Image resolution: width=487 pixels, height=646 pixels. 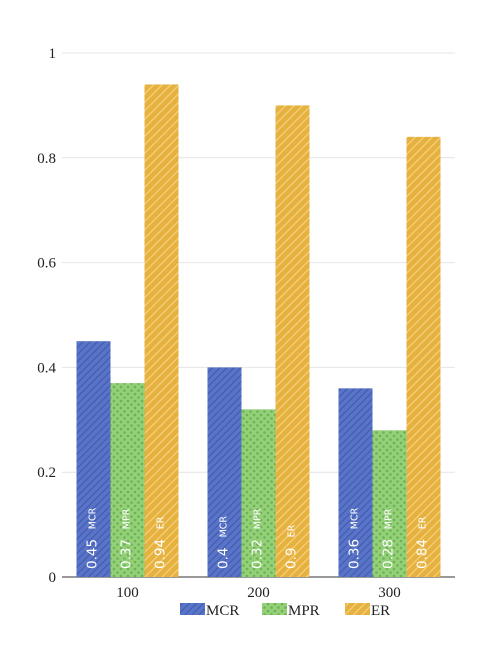 What do you see at coordinates (224, 558) in the screenshot?
I see `data-label-value: 0.4` at bounding box center [224, 558].